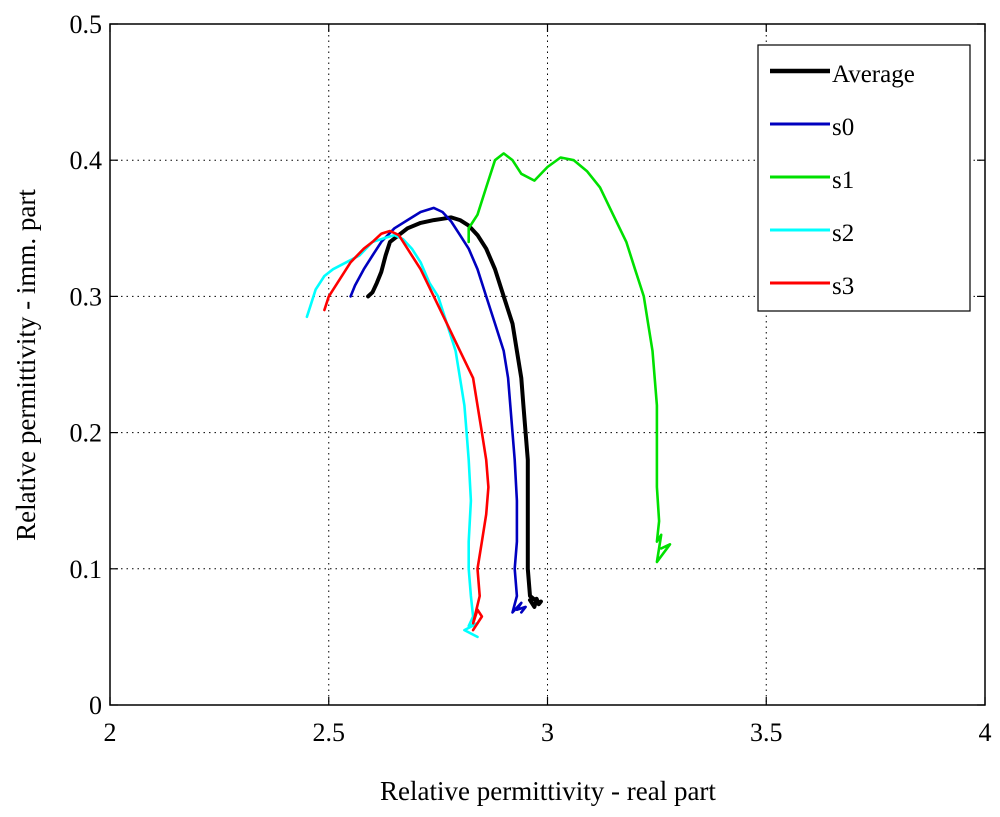 This screenshot has height=817, width=1000. I want to click on series-line-average, so click(454, 412).